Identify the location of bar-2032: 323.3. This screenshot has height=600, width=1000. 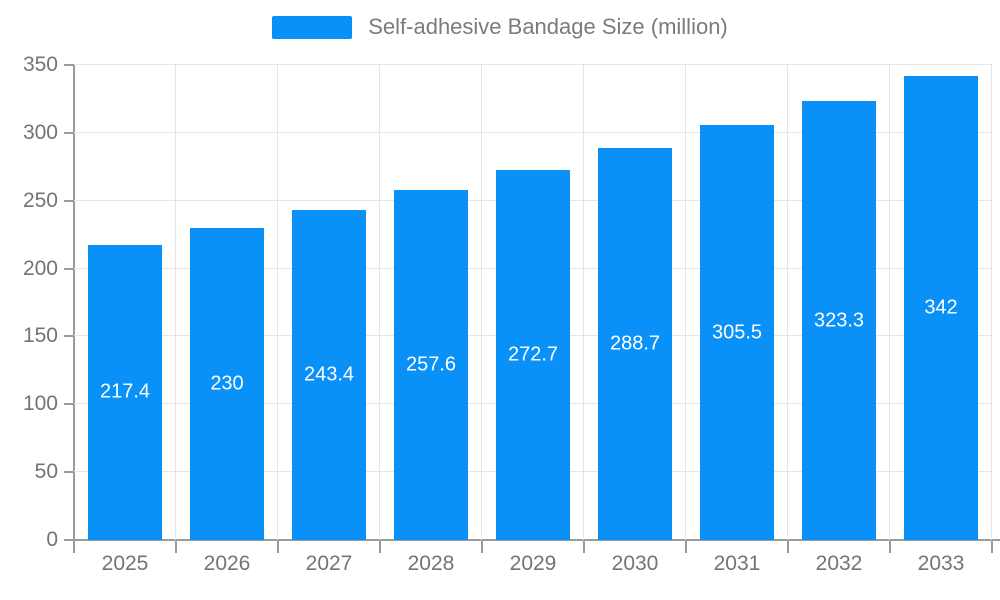
(839, 320).